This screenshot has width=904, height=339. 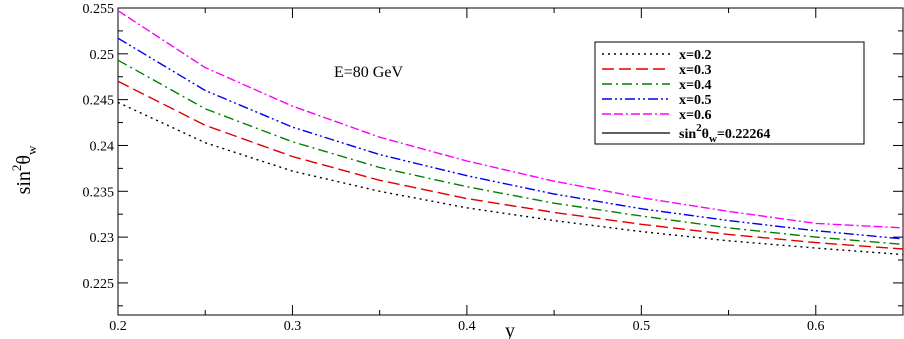 What do you see at coordinates (368, 72) in the screenshot?
I see `chart-annotation: E=80 GeV` at bounding box center [368, 72].